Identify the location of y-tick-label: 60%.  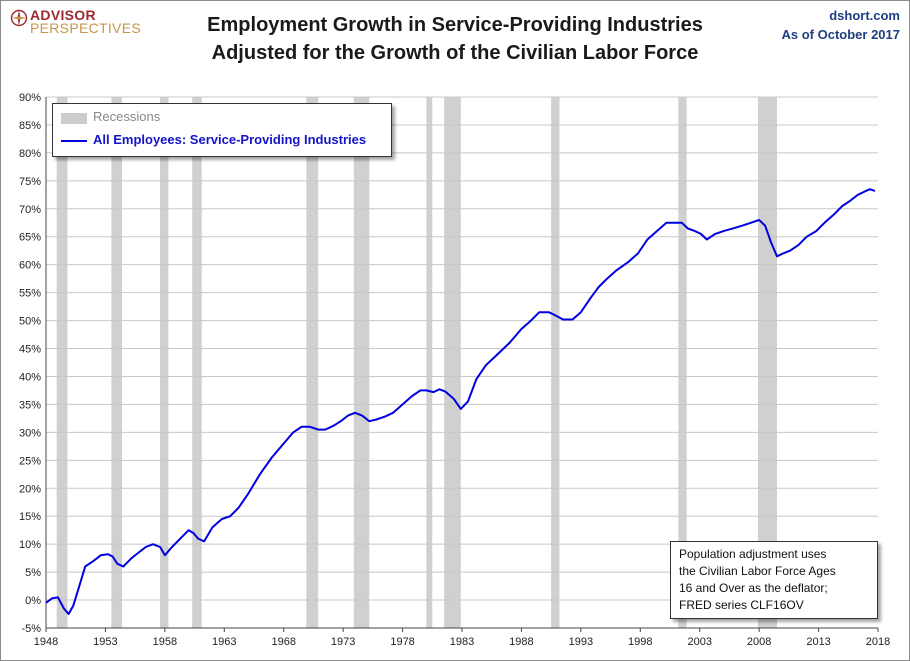
(30, 266).